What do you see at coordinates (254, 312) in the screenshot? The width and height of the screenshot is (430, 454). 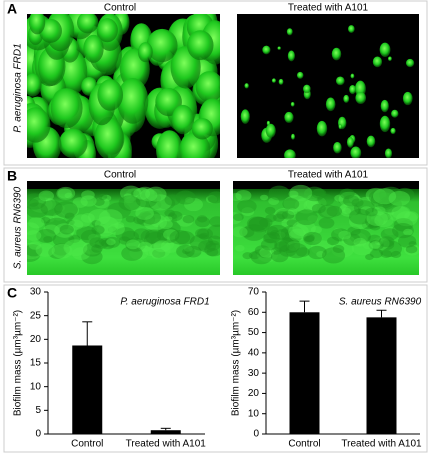 I see `y-tick-label: 60` at bounding box center [254, 312].